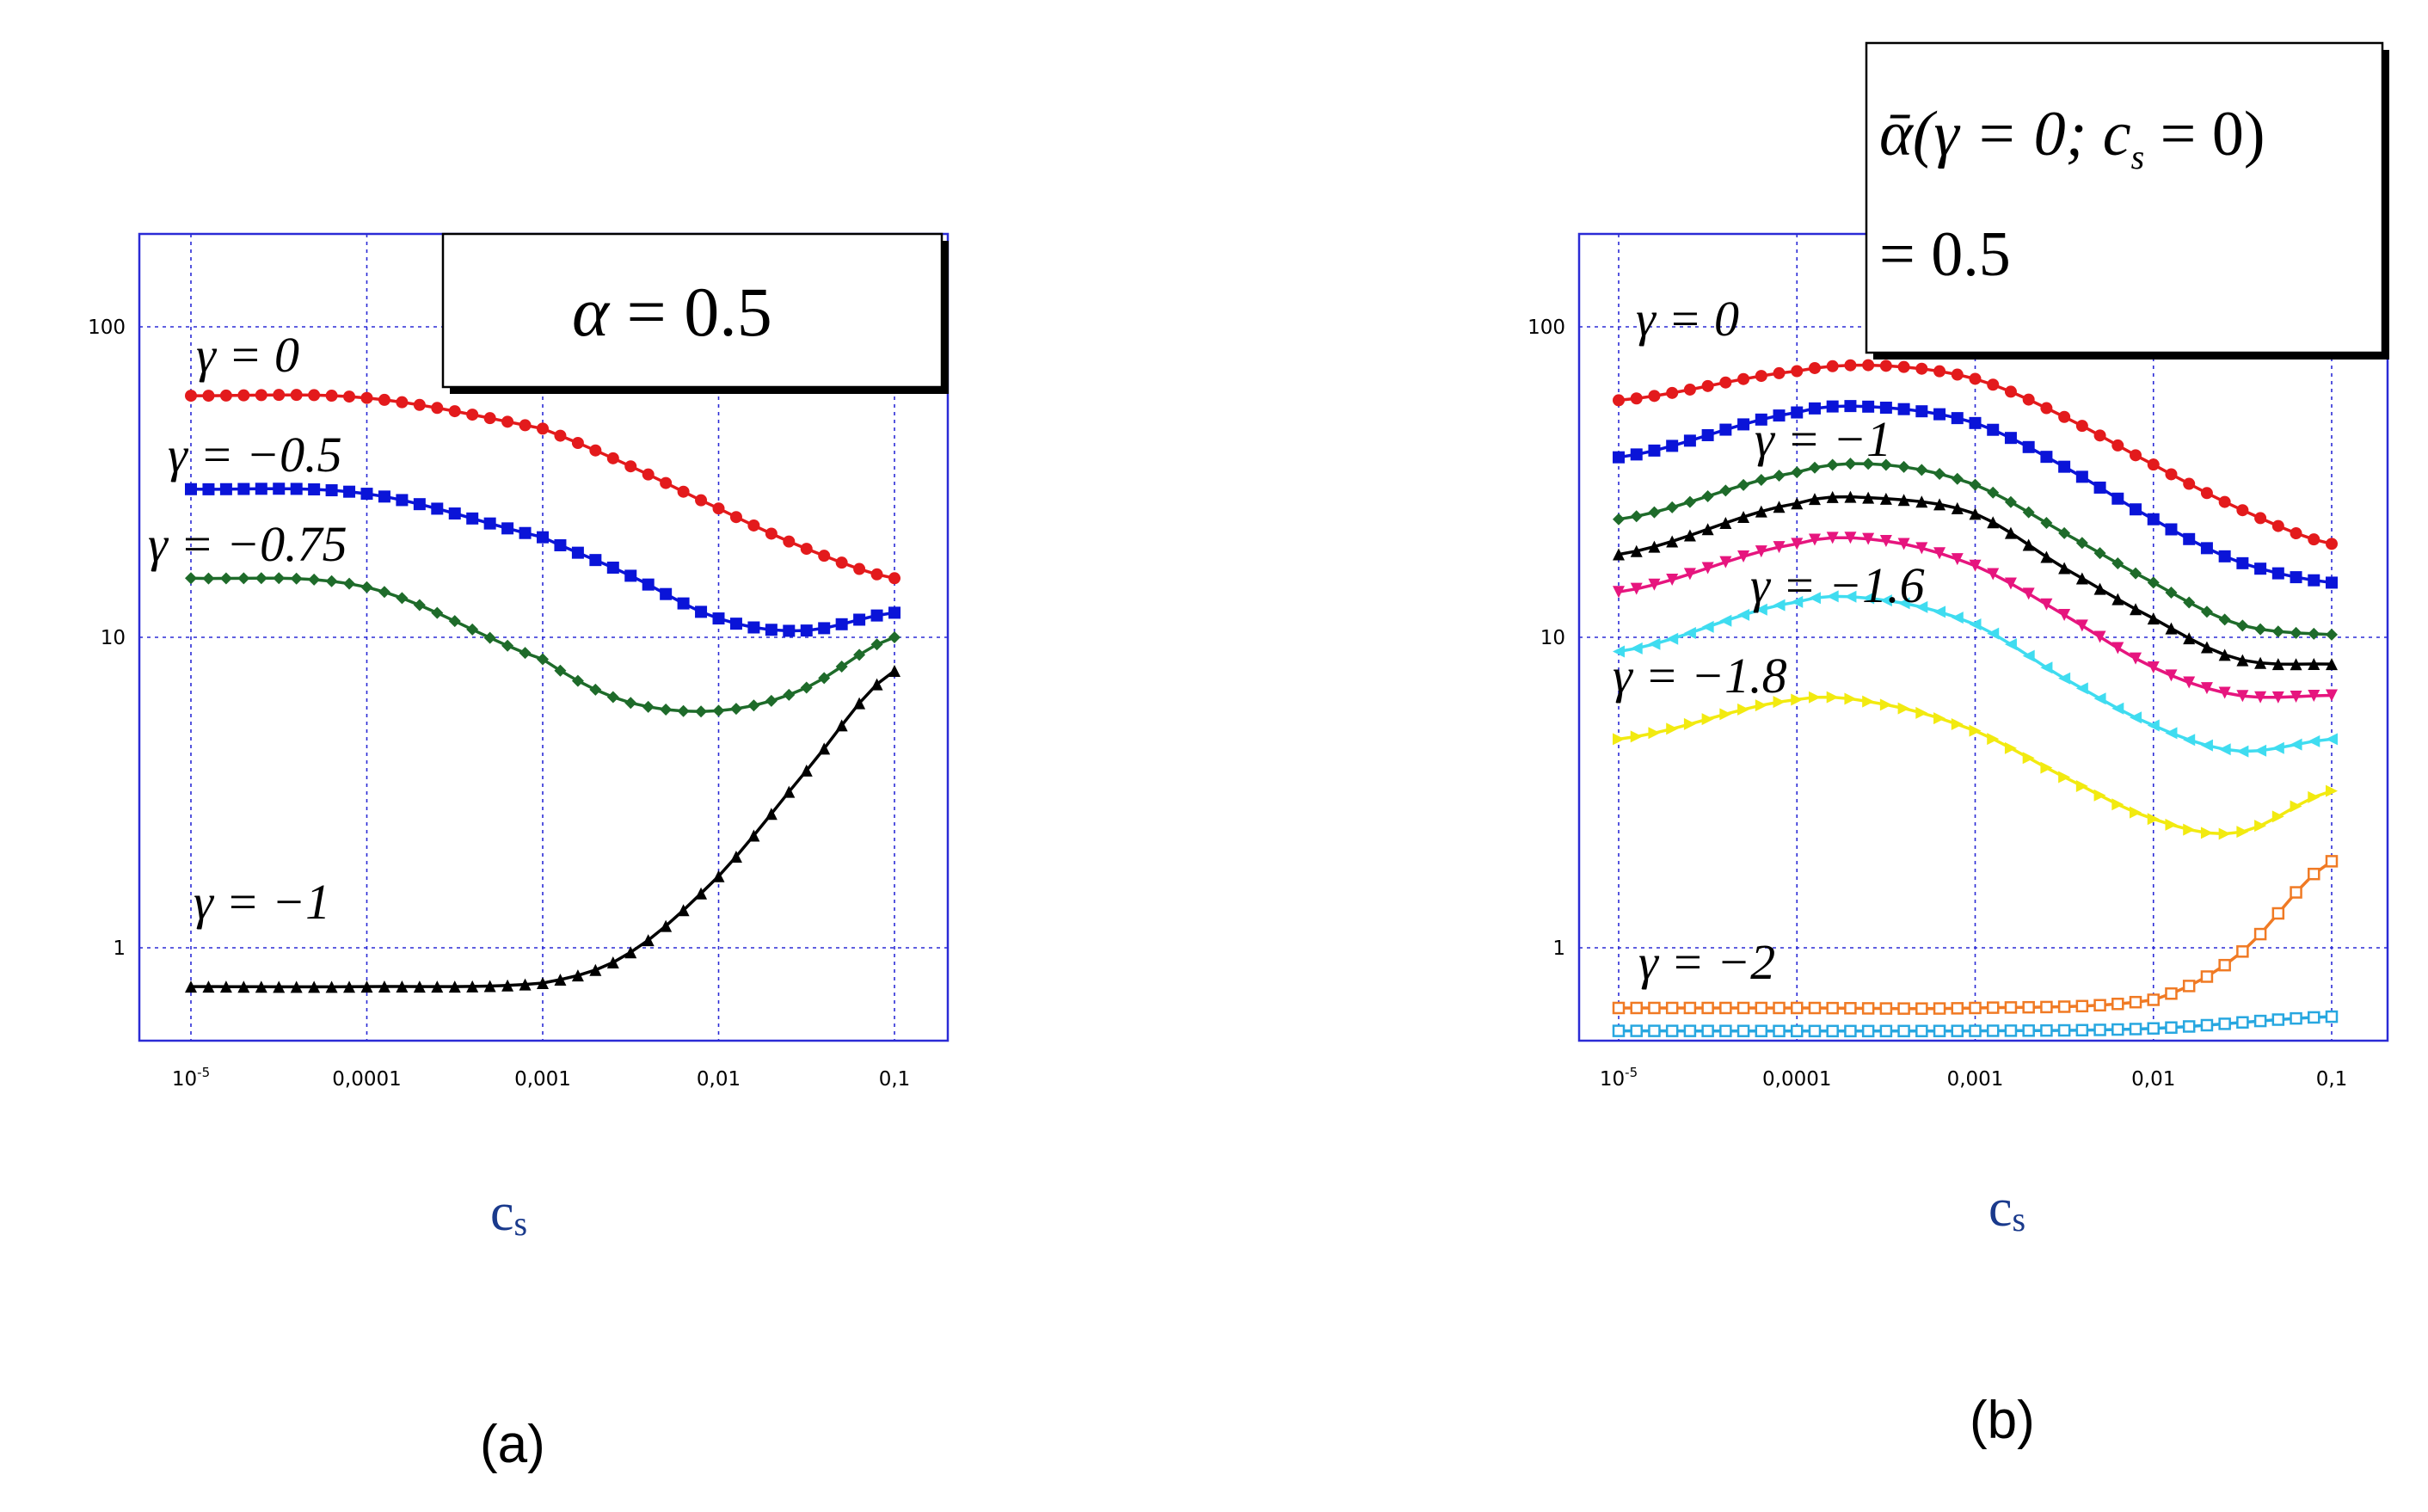 This screenshot has height=1512, width=2428. Describe the element at coordinates (1975, 765) in the screenshot. I see `series-line` at that location.